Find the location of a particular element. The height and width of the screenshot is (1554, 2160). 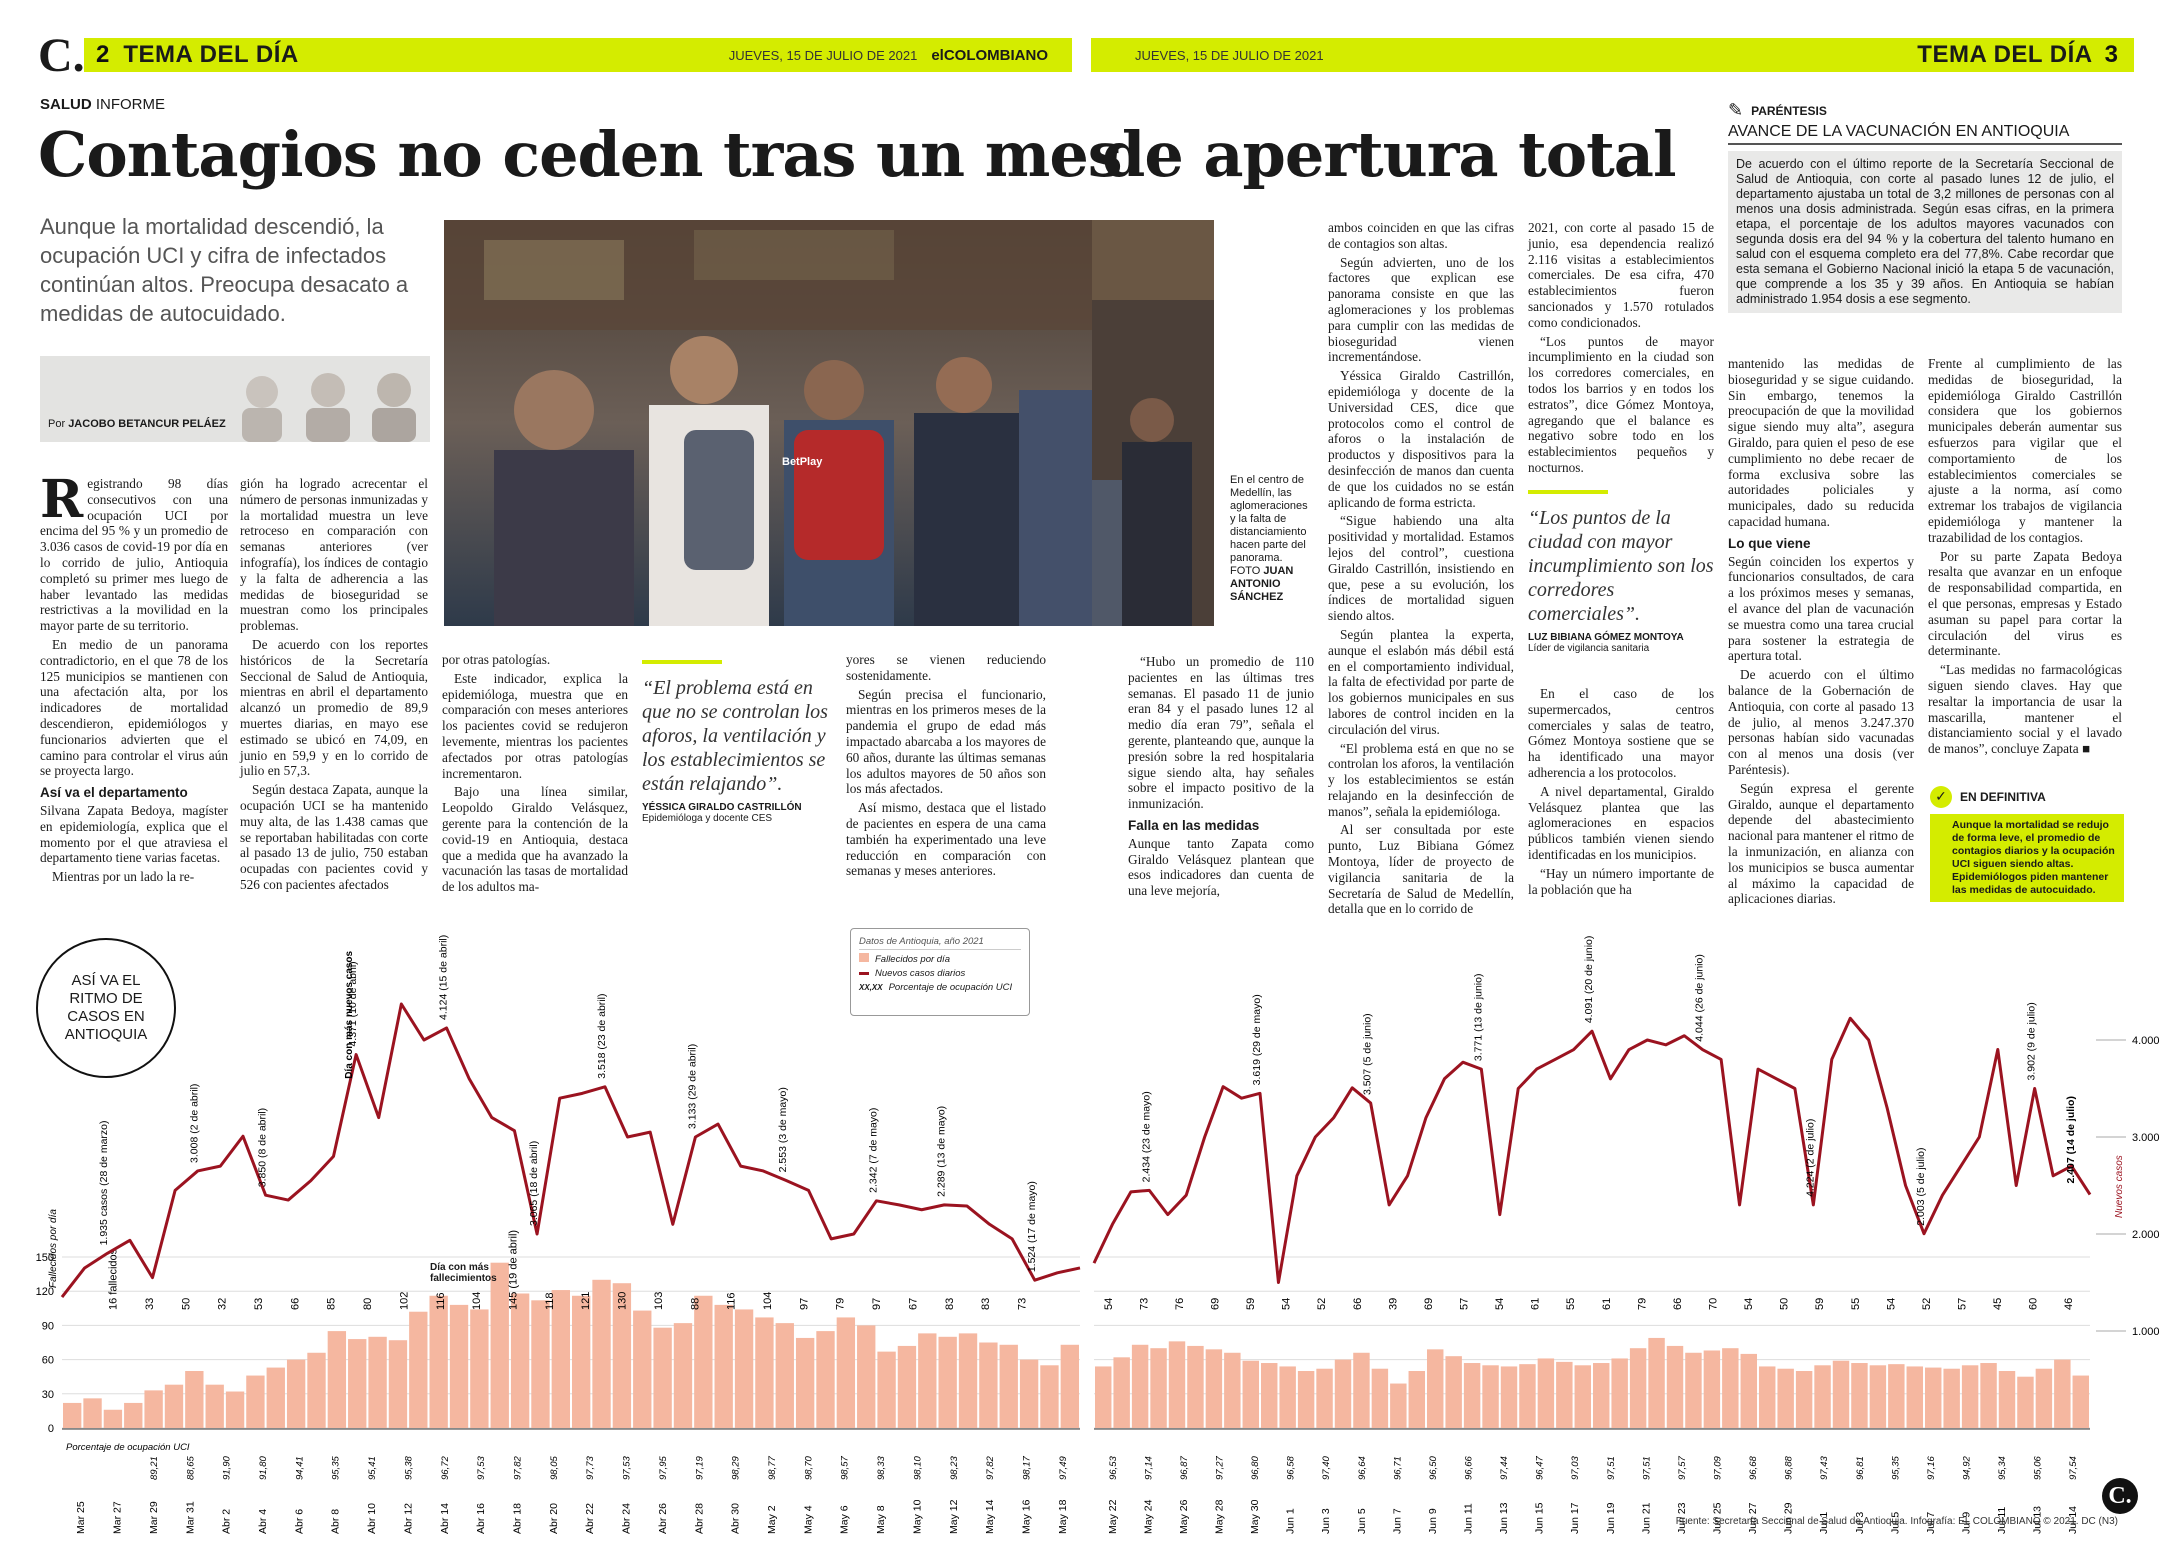

checklist-icon: ✓ is located at coordinates (1941, 797).